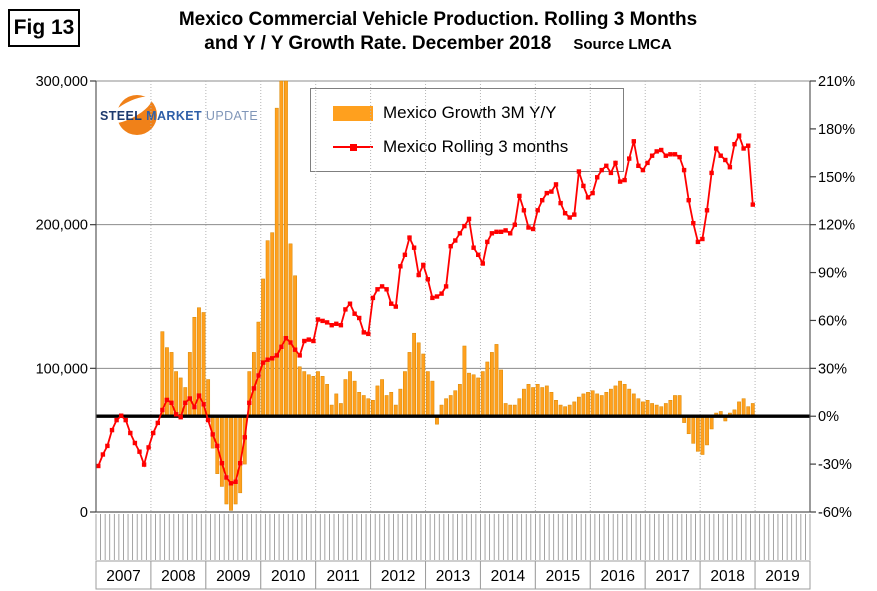 This screenshot has width=877, height=591. What do you see at coordinates (832, 321) in the screenshot?
I see `svg-text: 60%` at bounding box center [832, 321].